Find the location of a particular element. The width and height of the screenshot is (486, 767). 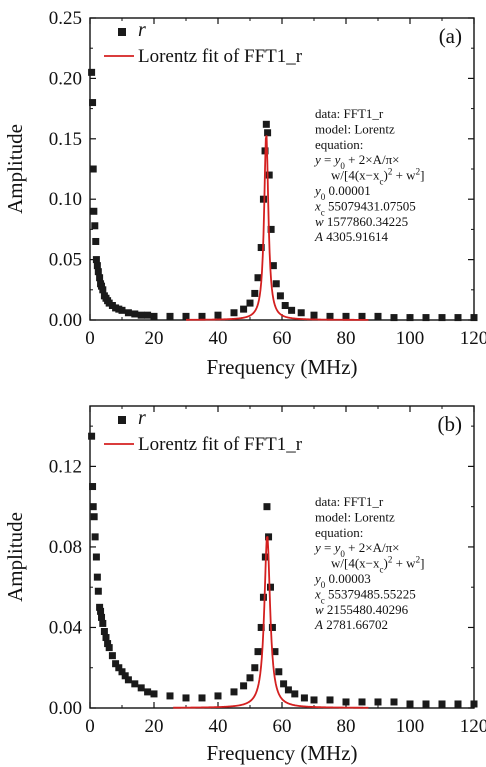

annotation-line: equation: is located at coordinates (339, 144).